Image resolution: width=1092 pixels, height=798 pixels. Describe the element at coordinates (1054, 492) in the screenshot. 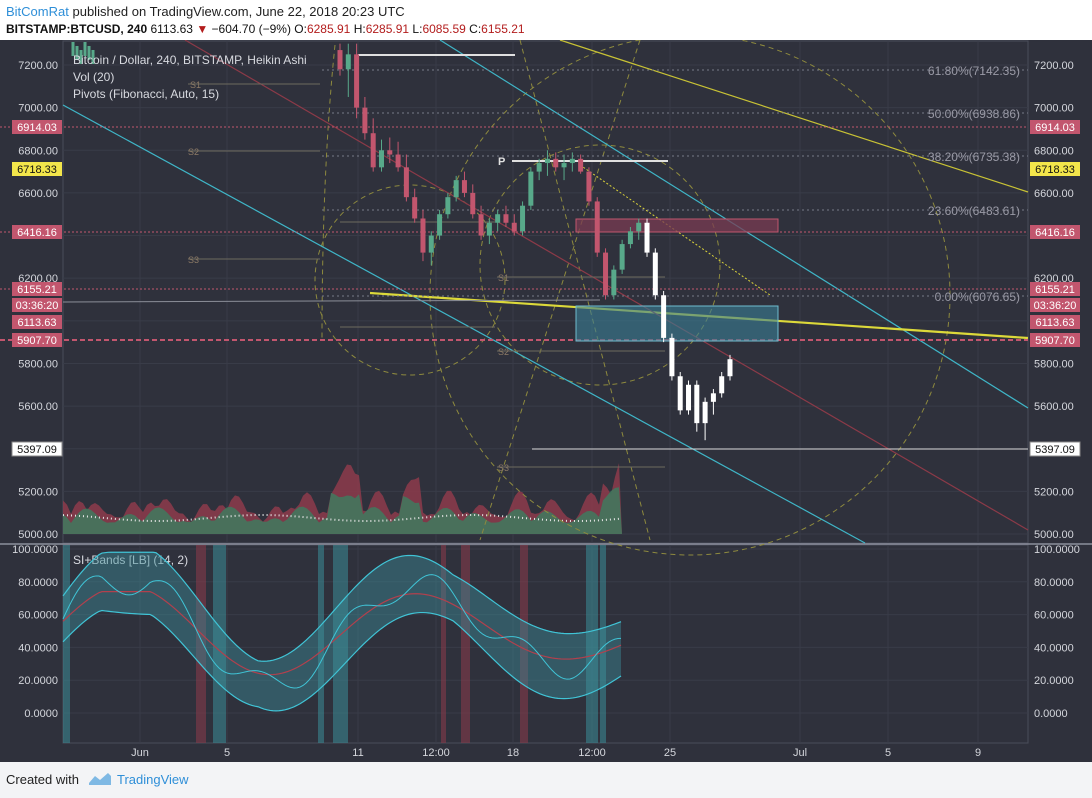

I see `y-tick-right: 5200.00` at that location.